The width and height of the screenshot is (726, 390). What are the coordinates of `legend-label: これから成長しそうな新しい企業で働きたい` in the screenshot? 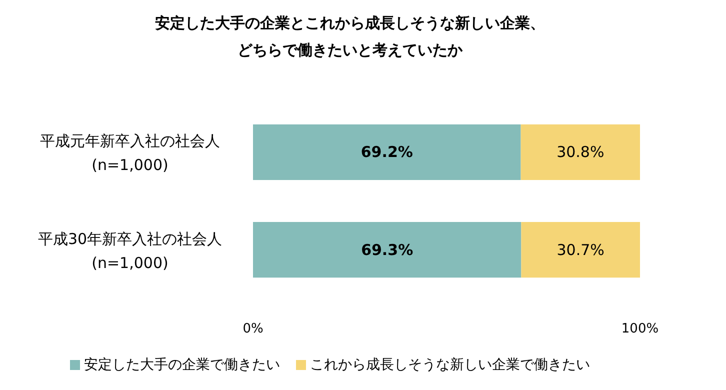 It's located at (450, 365).